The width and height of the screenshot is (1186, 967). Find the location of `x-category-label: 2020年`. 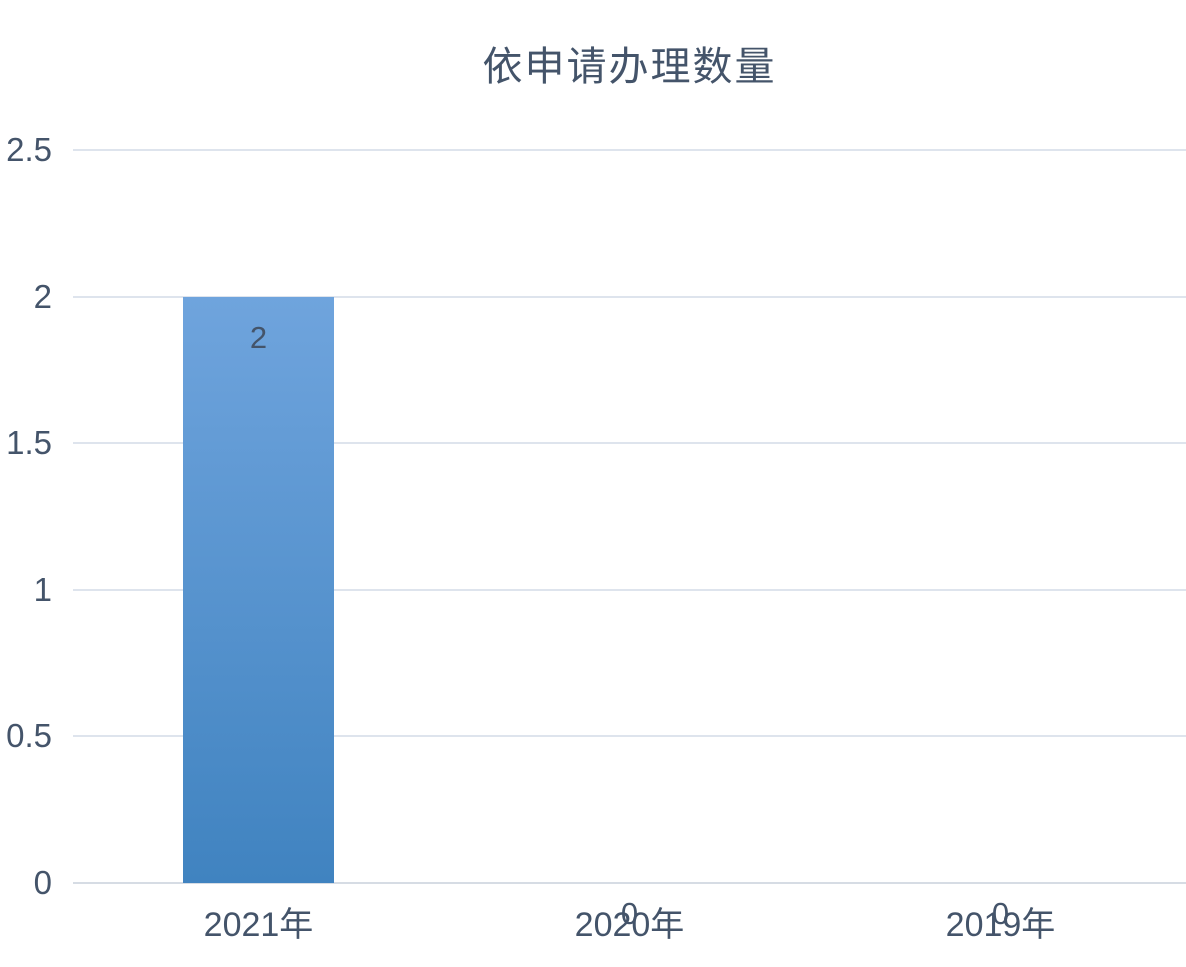

x-category-label: 2020年 is located at coordinates (629, 925).